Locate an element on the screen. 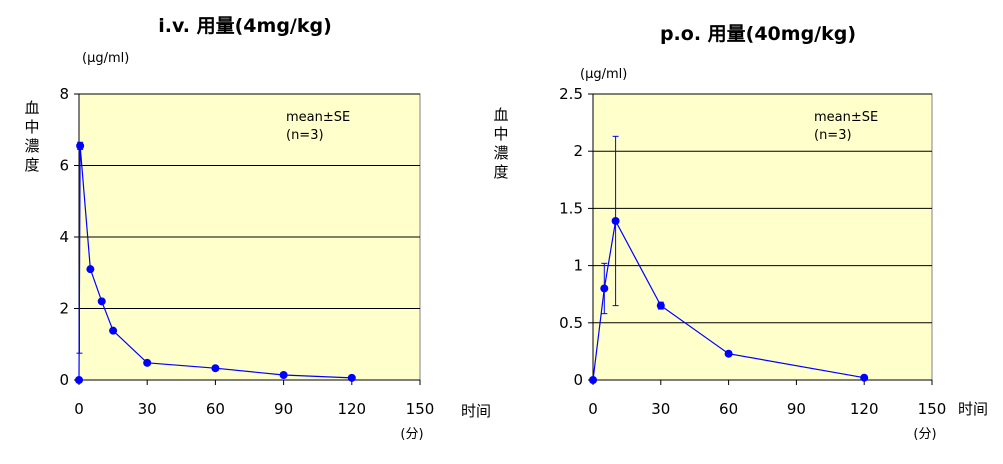  y-tick-label: 0.5 is located at coordinates (571, 323).